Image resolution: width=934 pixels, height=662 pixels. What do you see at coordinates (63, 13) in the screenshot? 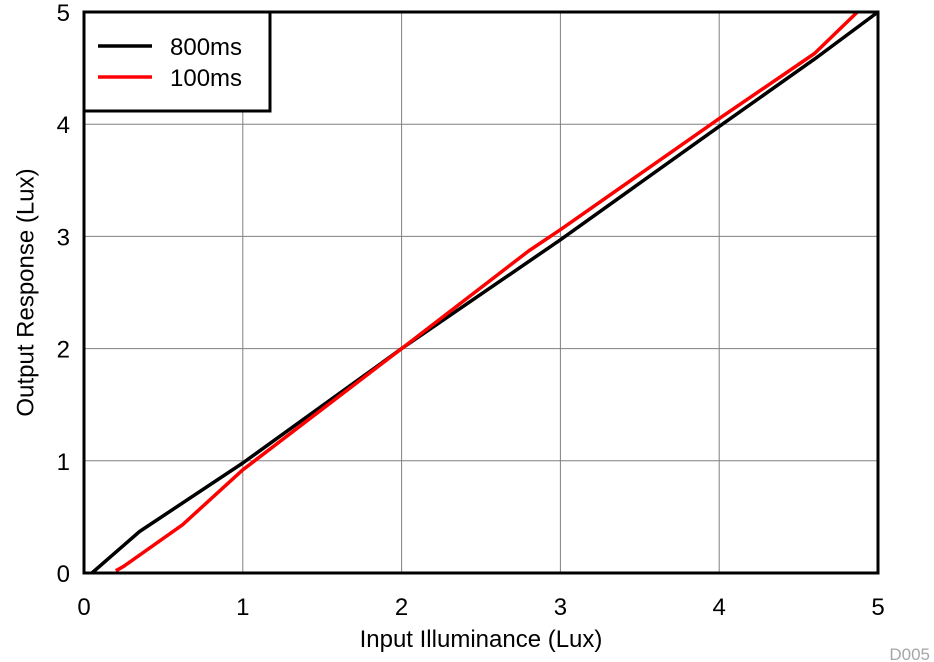
I see `y-tick-label: 5` at bounding box center [63, 13].